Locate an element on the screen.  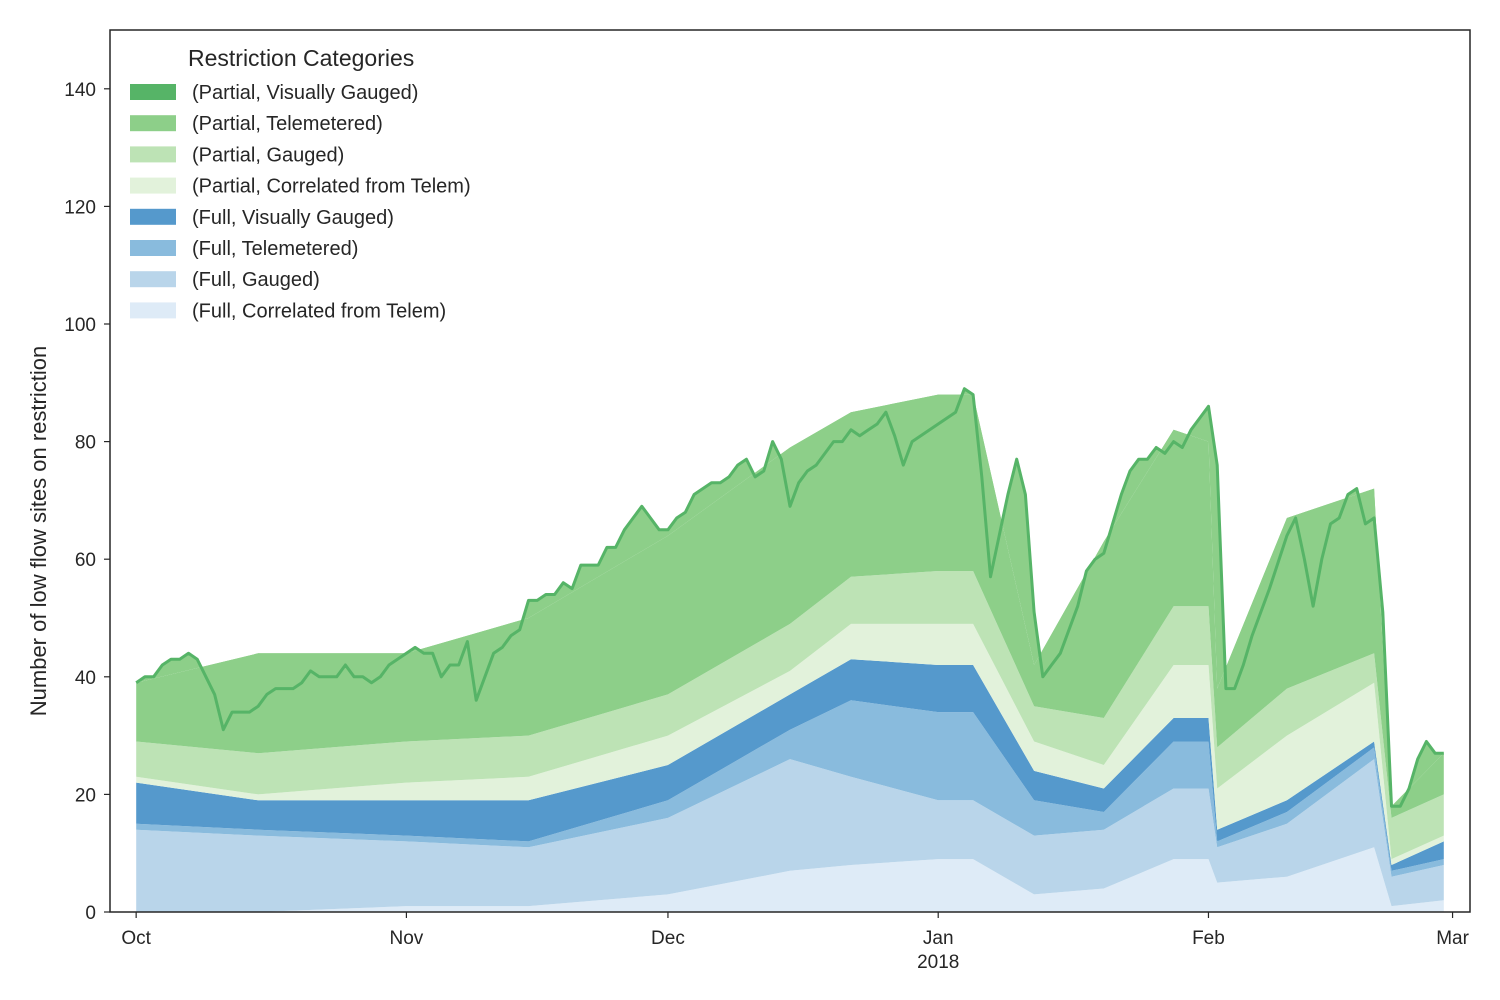
x-tick-label-0: Oct is located at coordinates (136, 938).